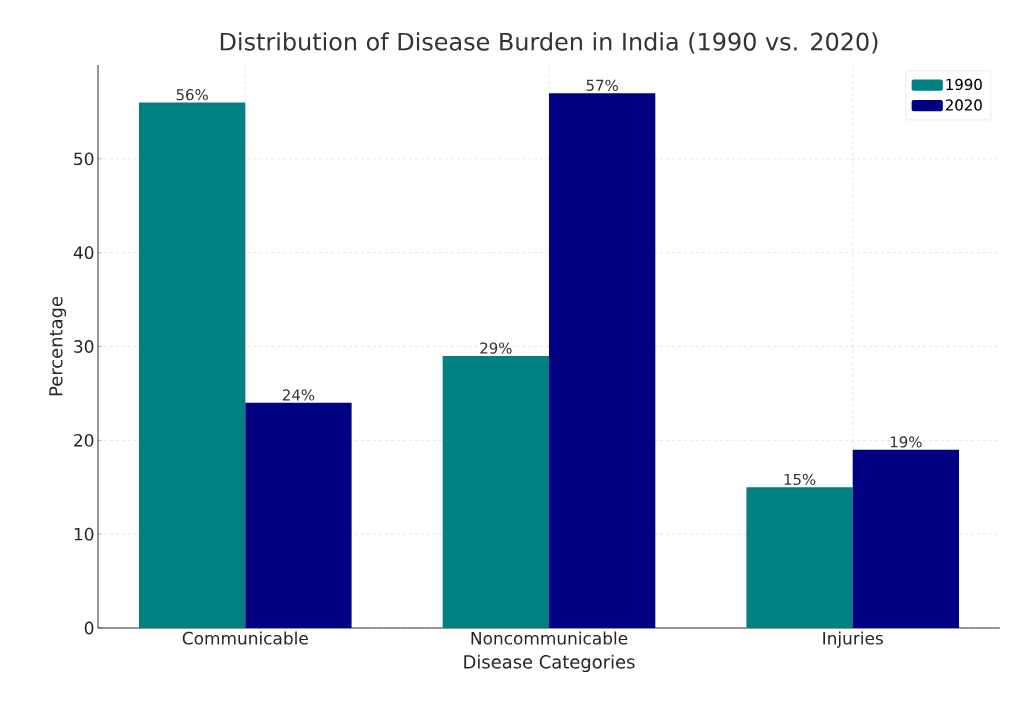 The width and height of the screenshot is (1010, 706). What do you see at coordinates (853, 639) in the screenshot?
I see `x-tick-label: Injuries` at bounding box center [853, 639].